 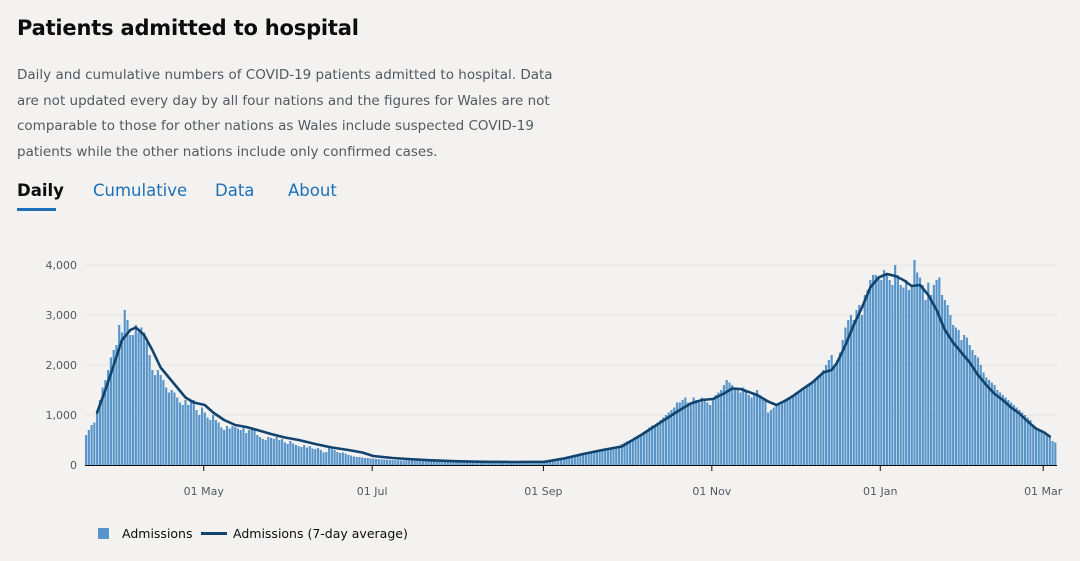 What do you see at coordinates (304, 533) in the screenshot?
I see `legend-item-7day-average: Admissions (7-day average)` at bounding box center [304, 533].